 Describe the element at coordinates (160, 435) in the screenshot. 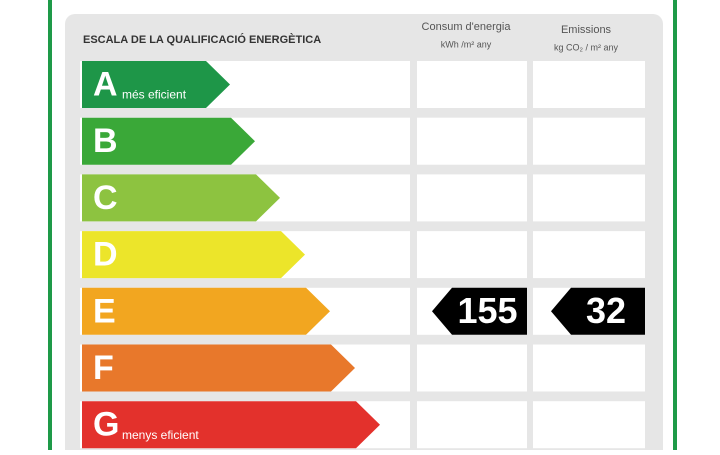

I see `rating-note: menys eficient` at that location.